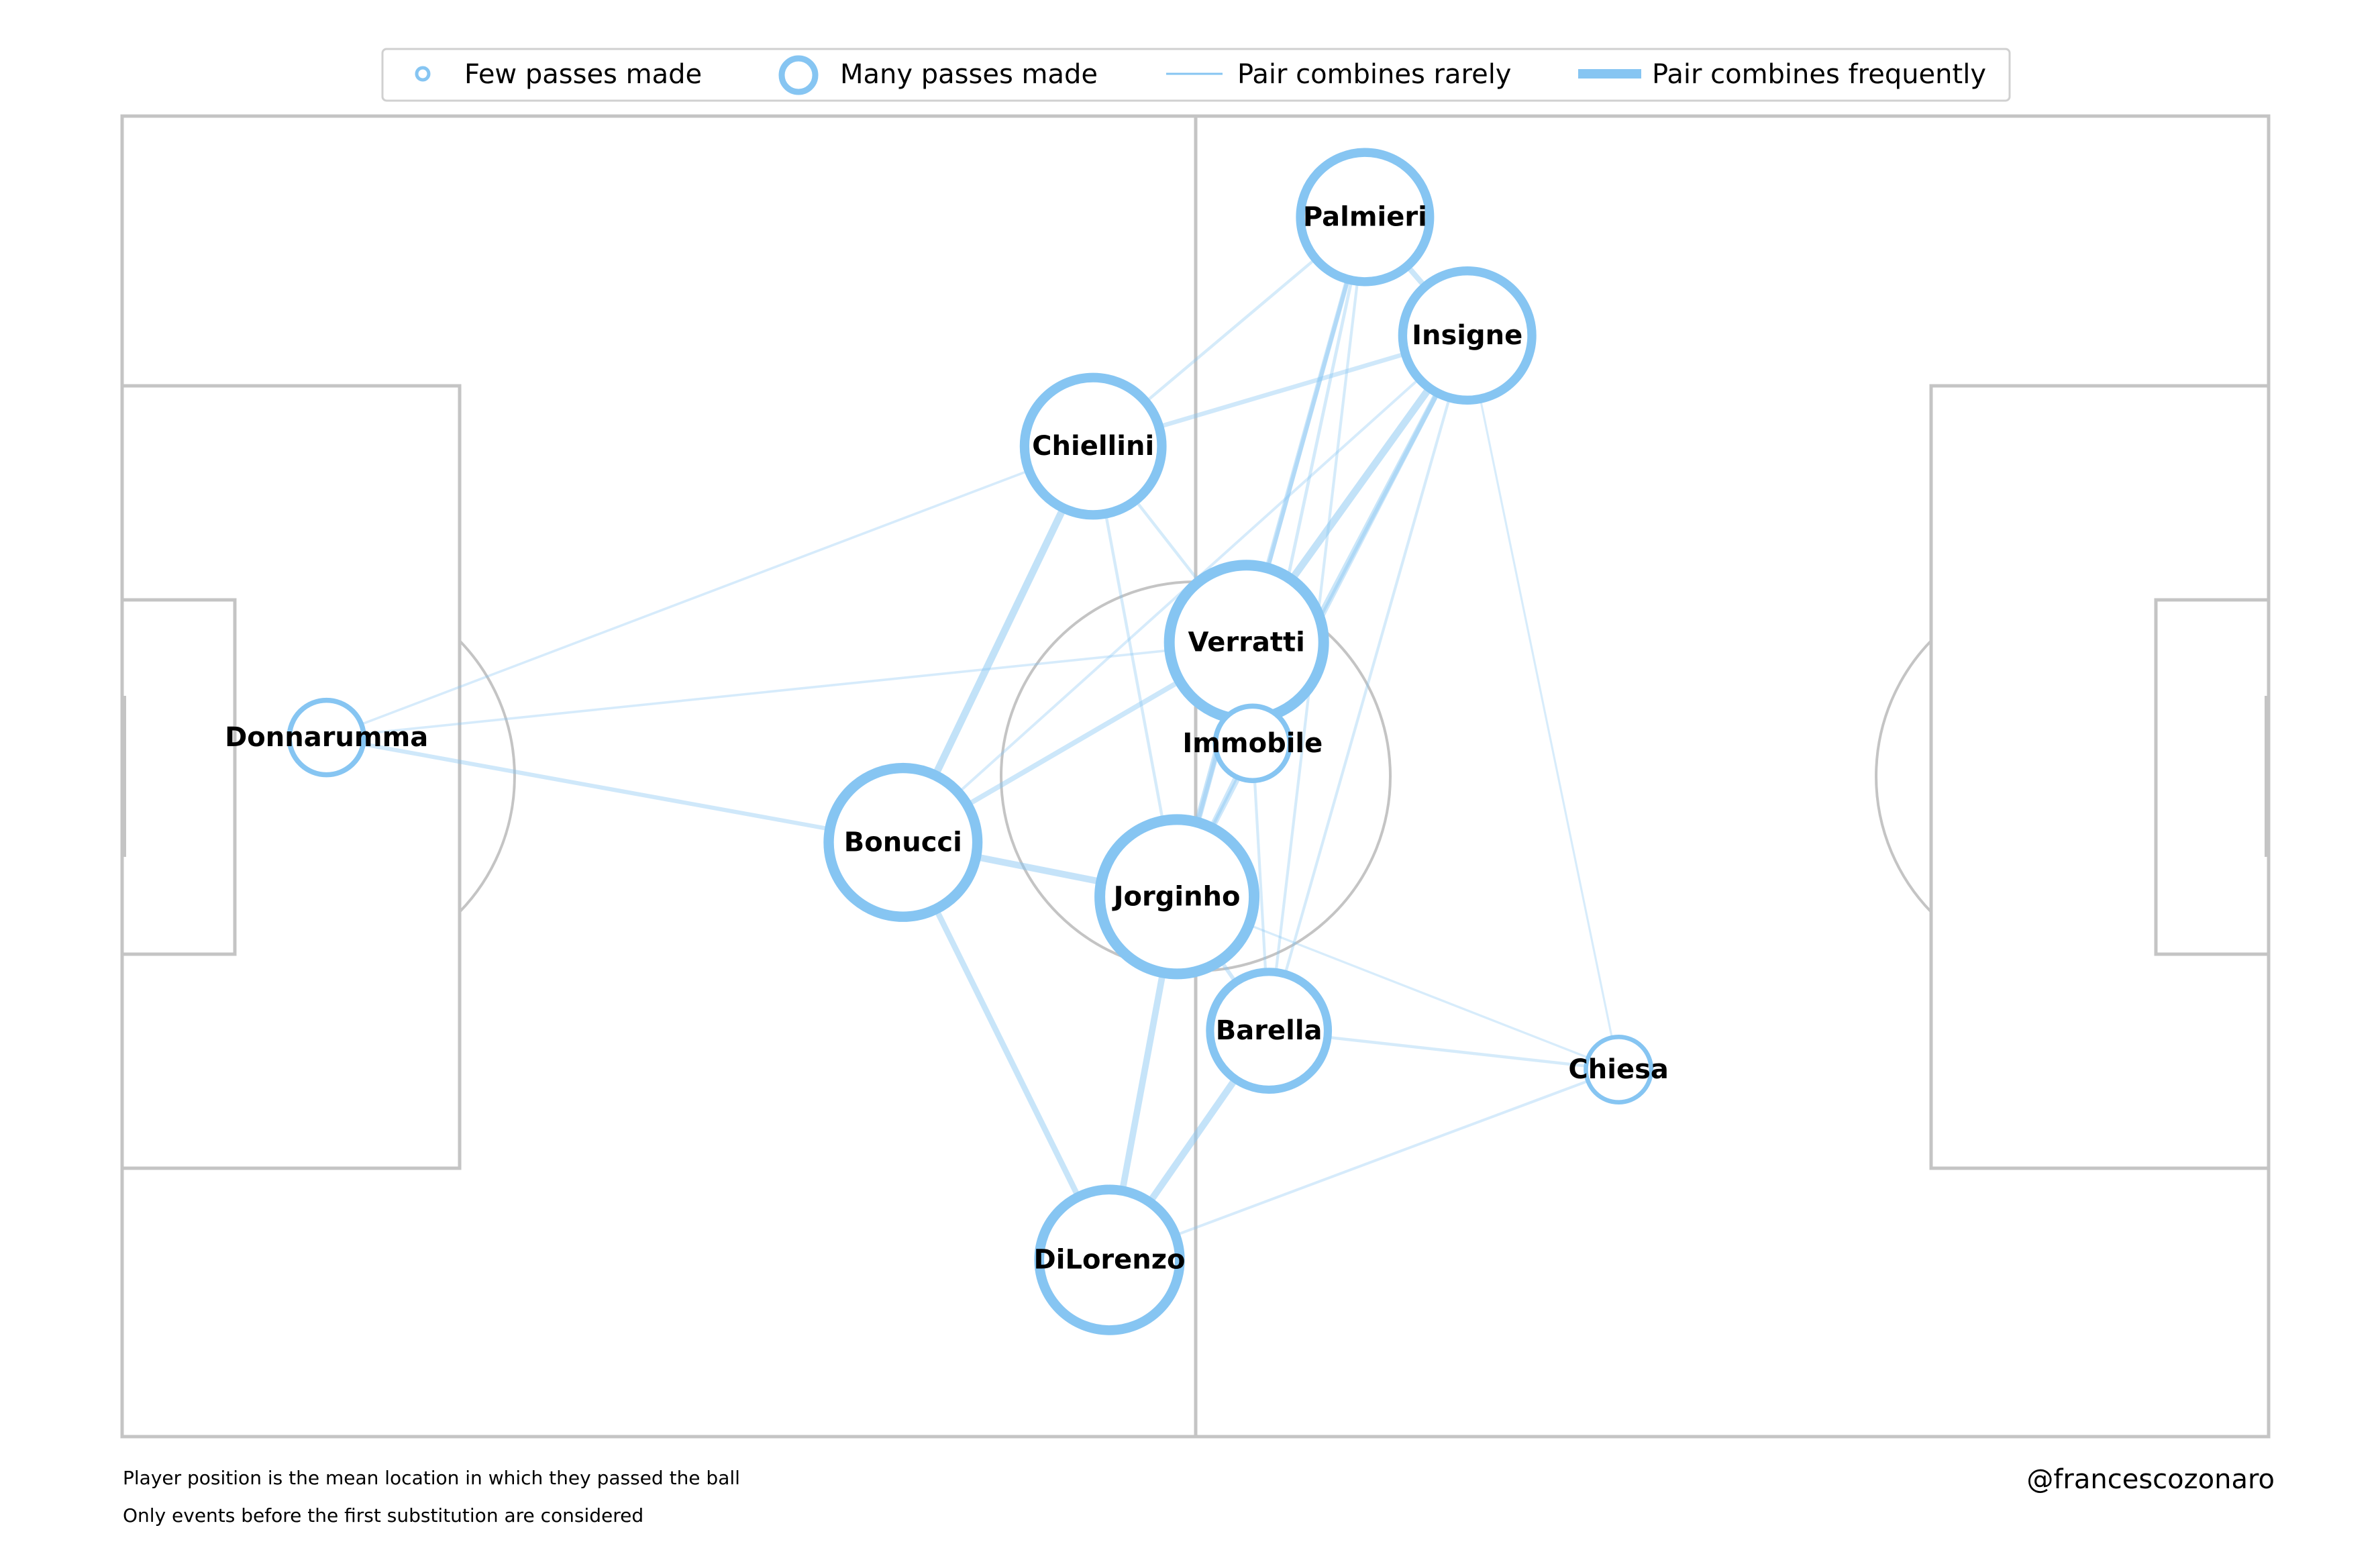 The width and height of the screenshot is (2380, 1546). What do you see at coordinates (1819, 74) in the screenshot?
I see `legend-frequent-pair: Pair combines frequently` at bounding box center [1819, 74].